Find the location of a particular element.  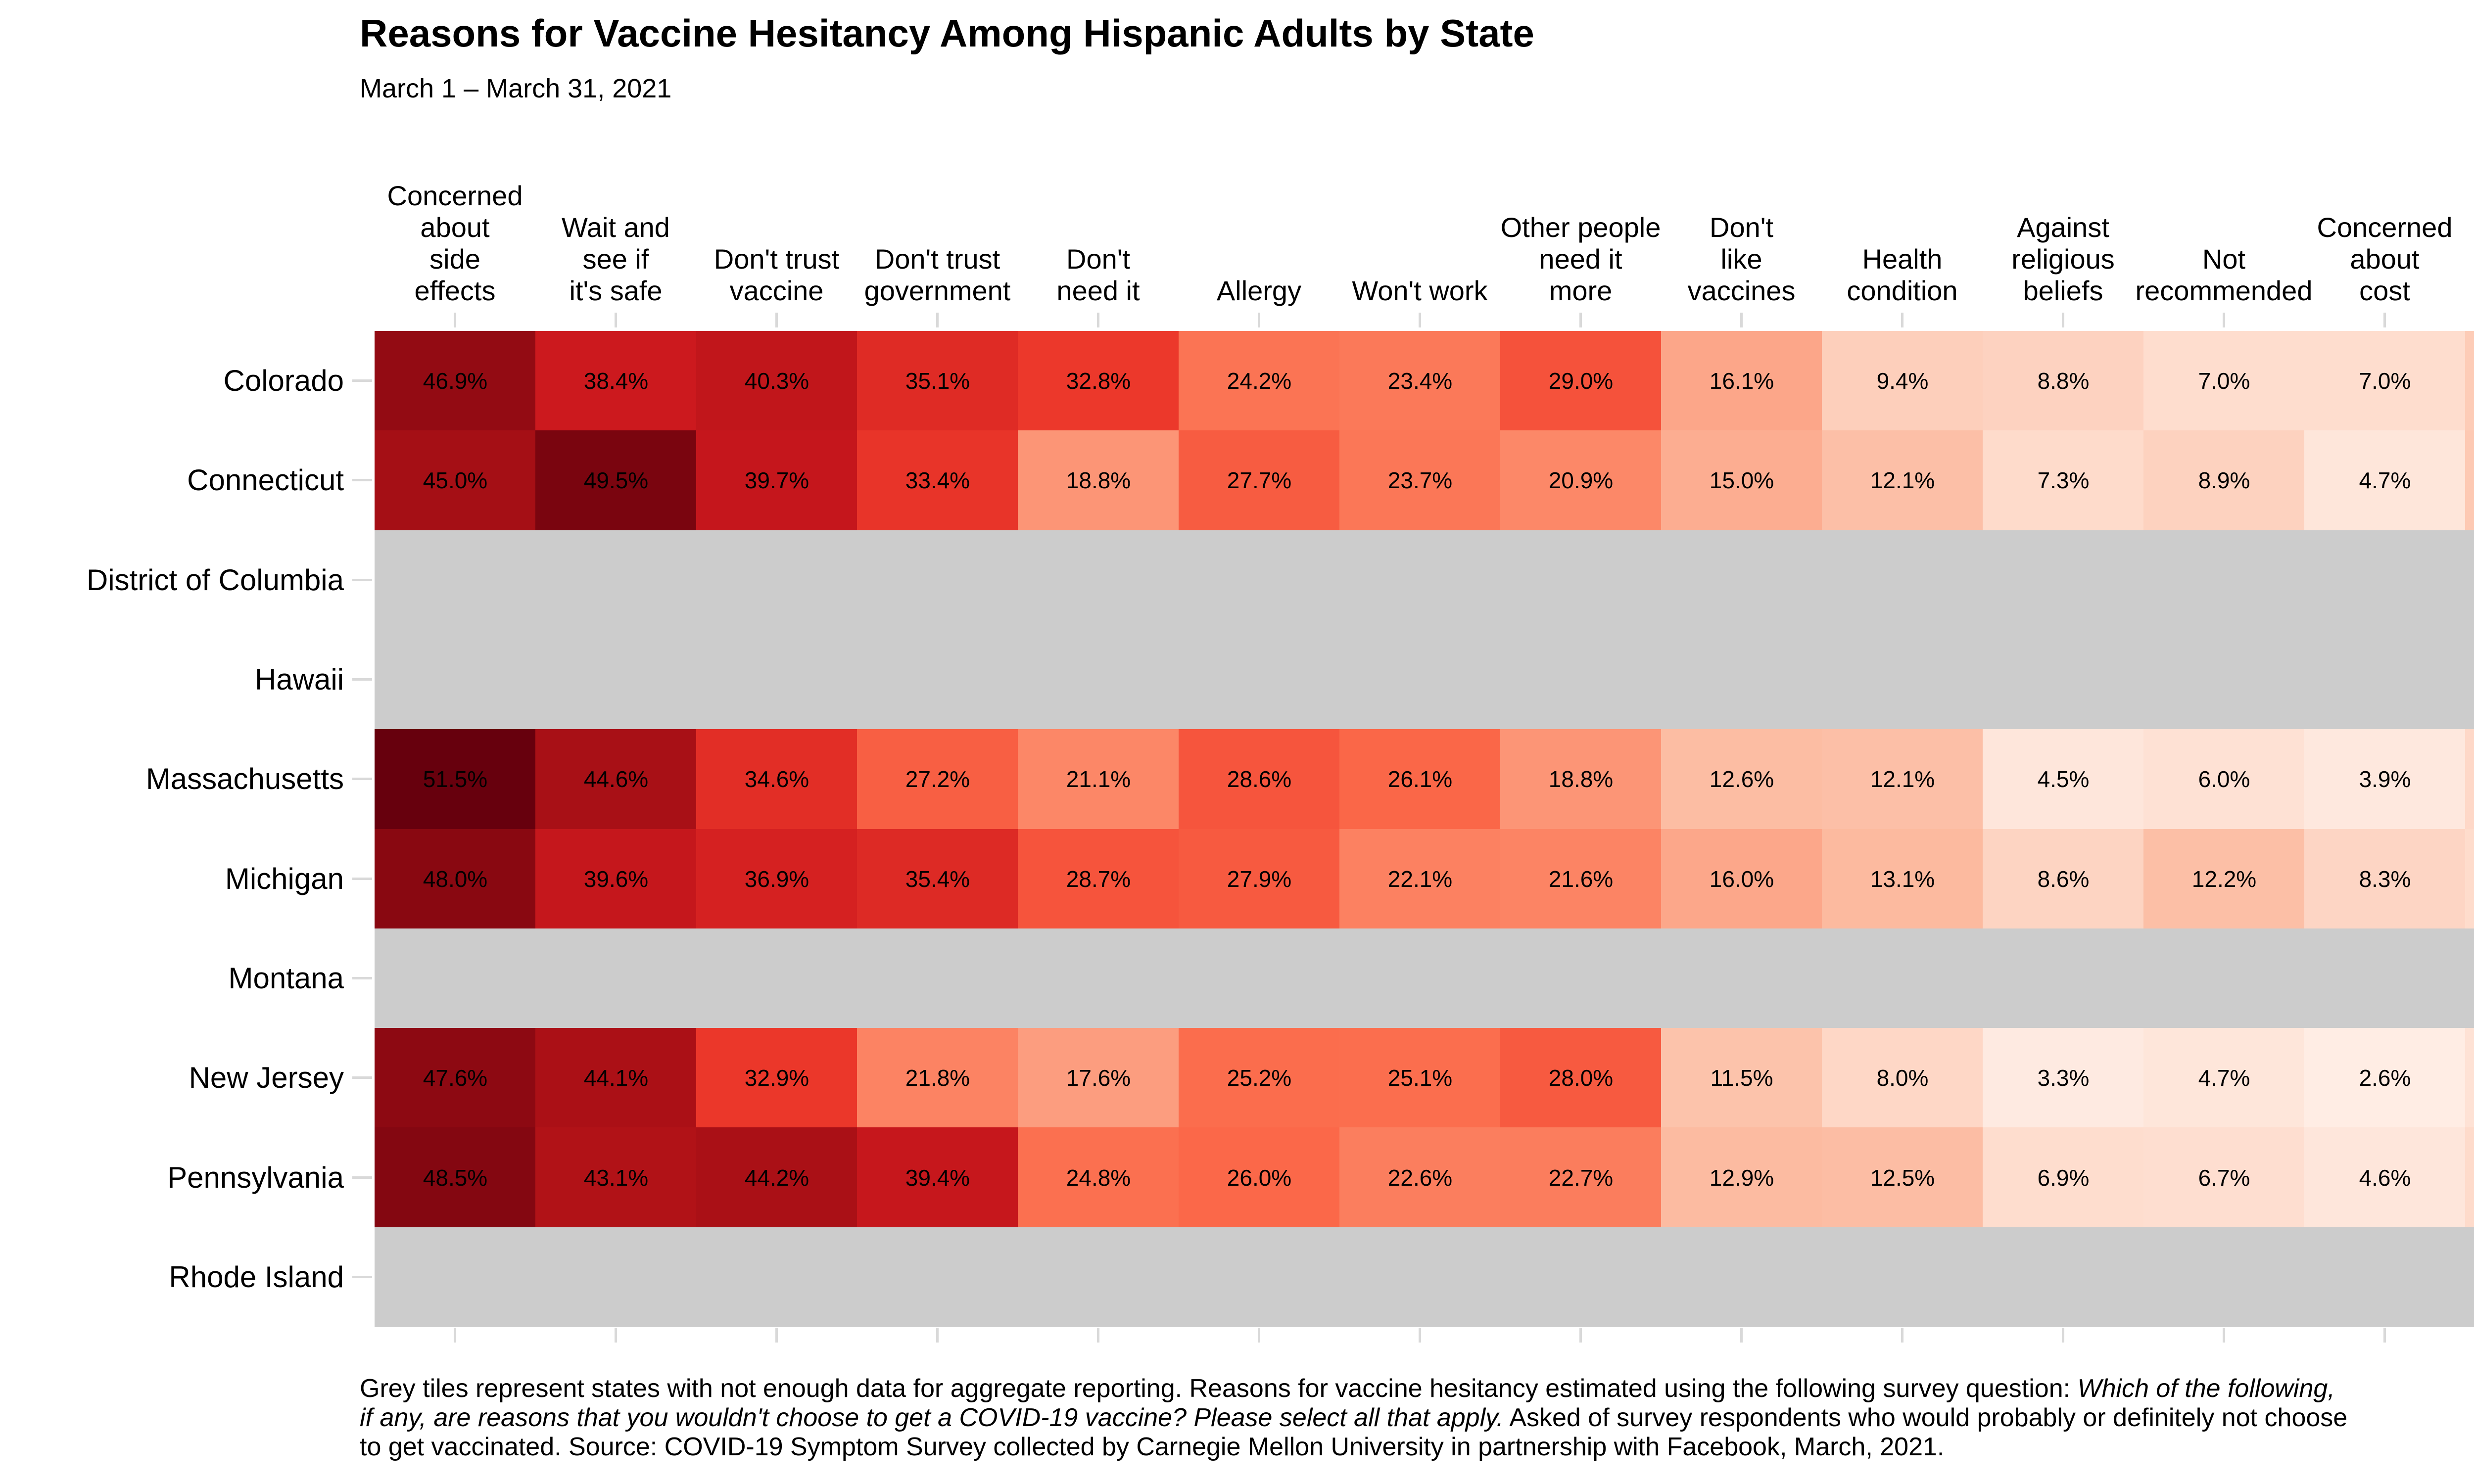

cell-value: 33.4% is located at coordinates (938, 480).